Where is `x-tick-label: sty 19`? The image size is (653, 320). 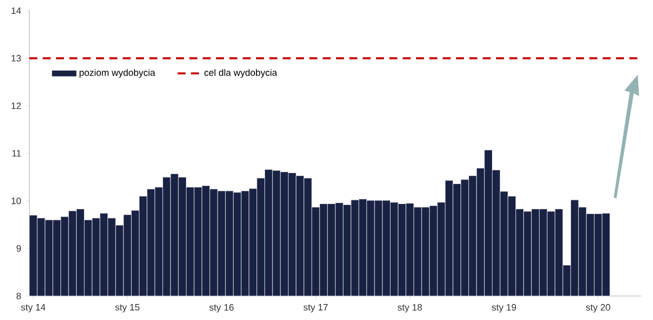 x-tick-label: sty 19 is located at coordinates (504, 308).